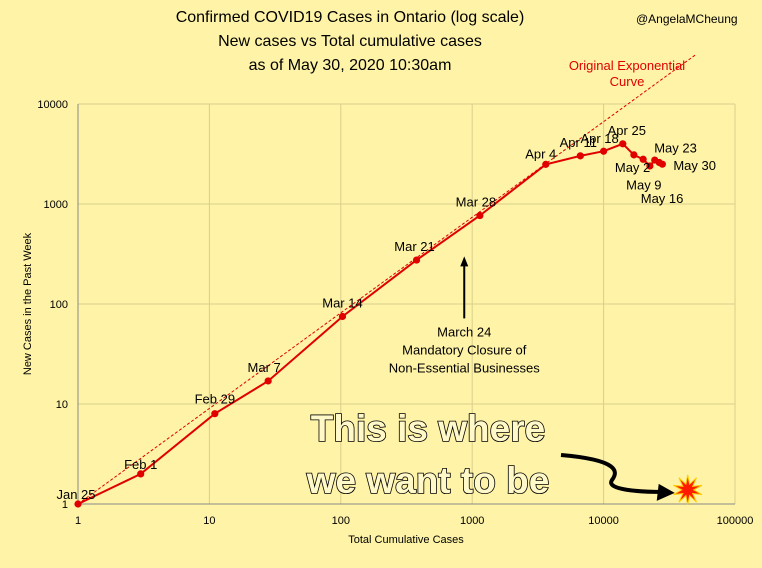  Describe the element at coordinates (464, 349) in the screenshot. I see `closure-annotation: Mandatory Closure of` at that location.